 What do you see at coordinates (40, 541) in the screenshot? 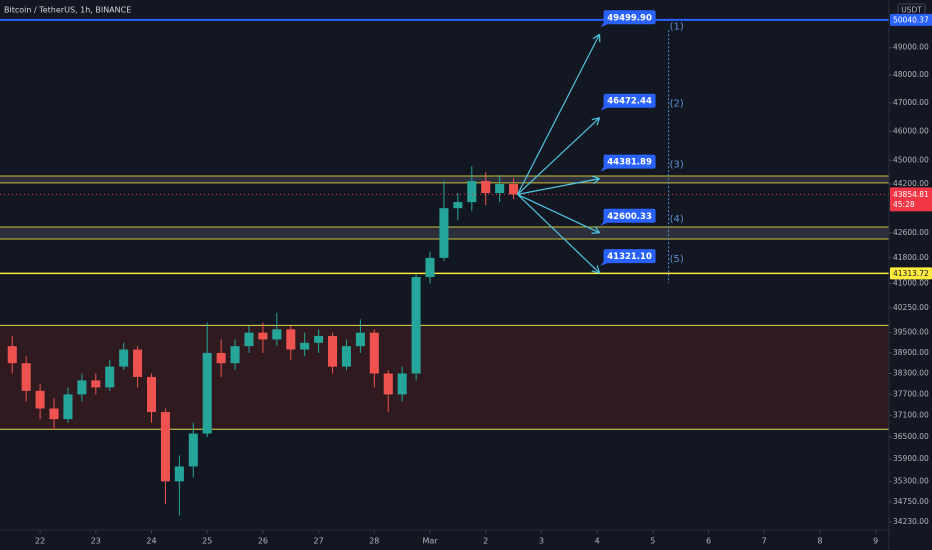
I see `x-tick-label: 22` at bounding box center [40, 541].